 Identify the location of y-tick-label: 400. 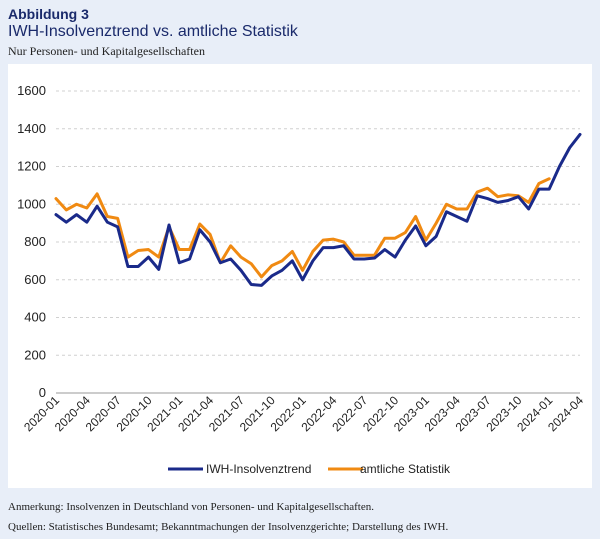
(35, 317).